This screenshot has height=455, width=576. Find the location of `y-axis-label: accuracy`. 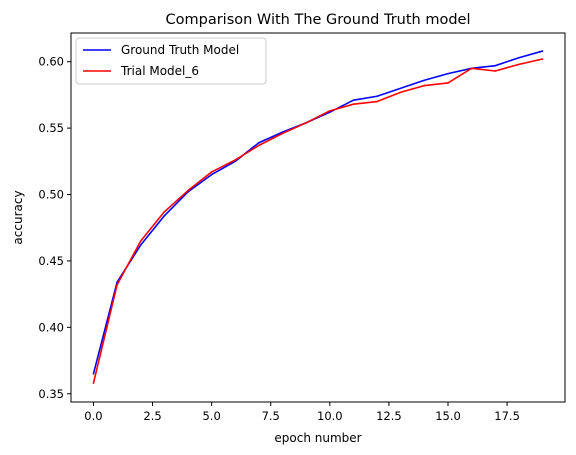

y-axis-label: accuracy is located at coordinates (18, 217).